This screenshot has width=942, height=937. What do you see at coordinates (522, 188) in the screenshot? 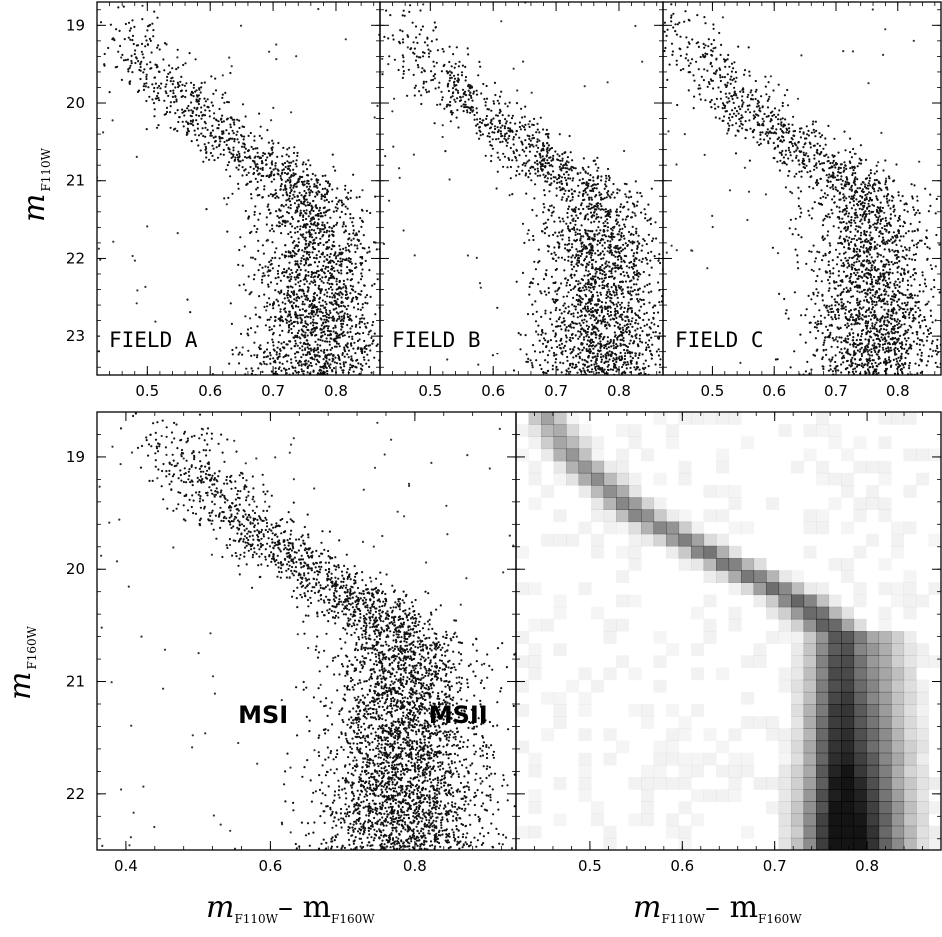
I see `field-b-plot-area` at bounding box center [522, 188].